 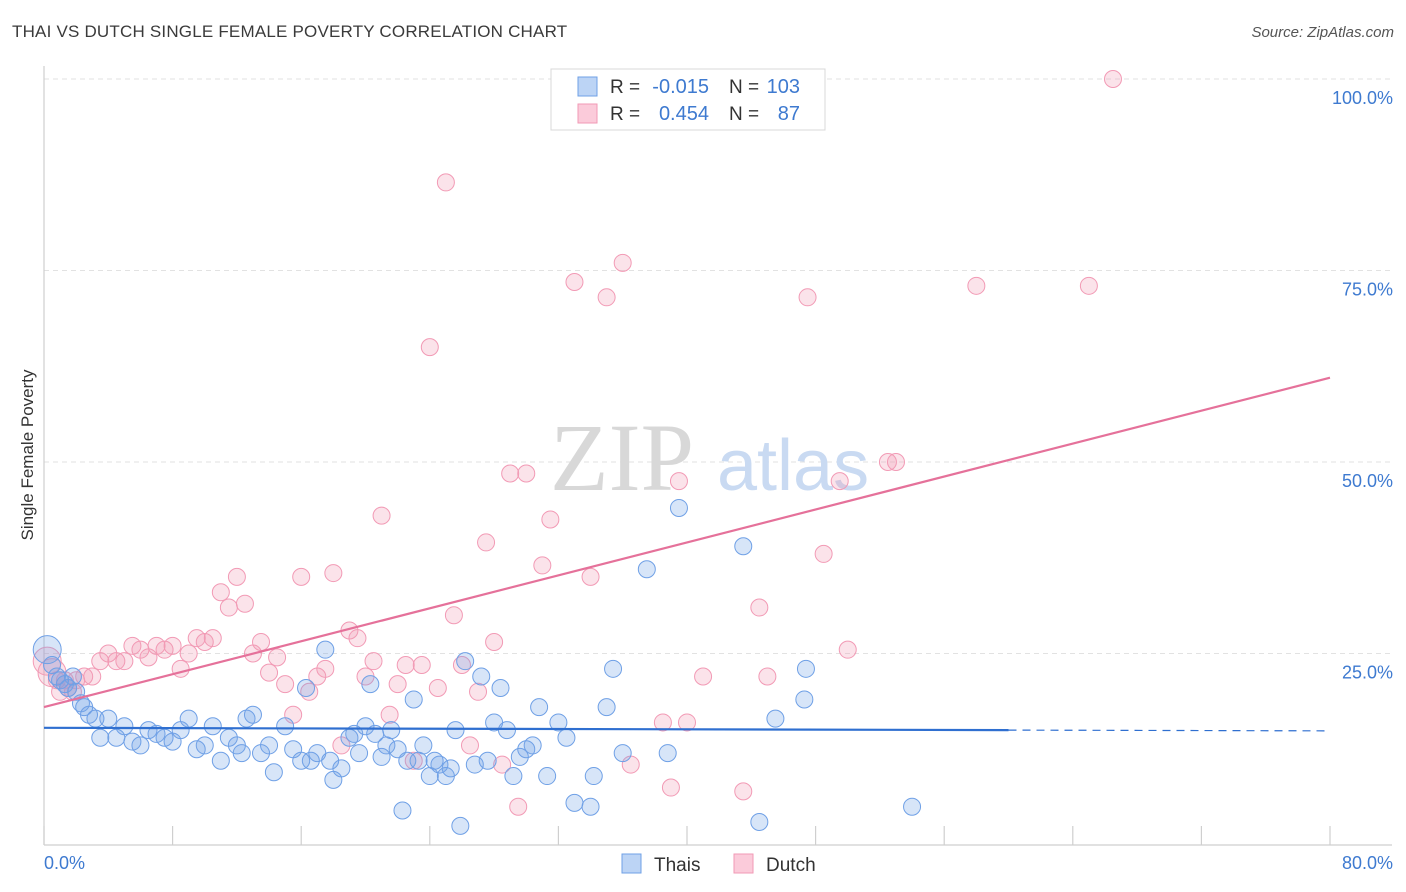 What do you see at coordinates (718, 864) in the screenshot?
I see `legend: Thais Dutch` at bounding box center [718, 864].